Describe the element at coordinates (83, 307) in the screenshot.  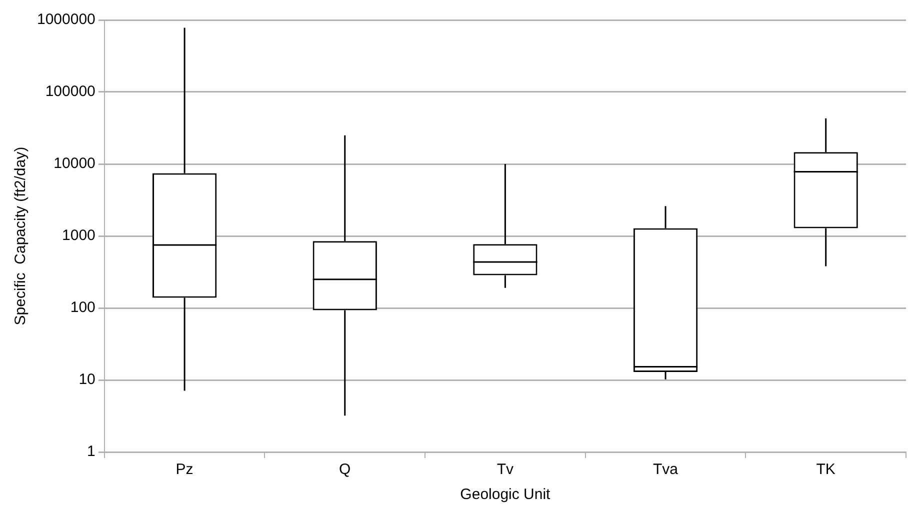
I see `y-tick-label: 100` at that location.